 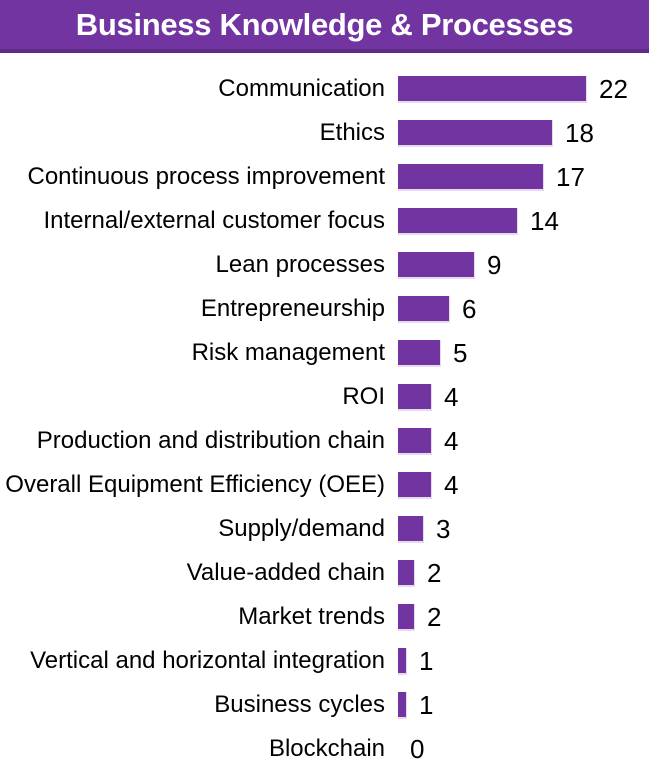 I want to click on chart-row: Supply/demand 3, so click(x=324, y=529).